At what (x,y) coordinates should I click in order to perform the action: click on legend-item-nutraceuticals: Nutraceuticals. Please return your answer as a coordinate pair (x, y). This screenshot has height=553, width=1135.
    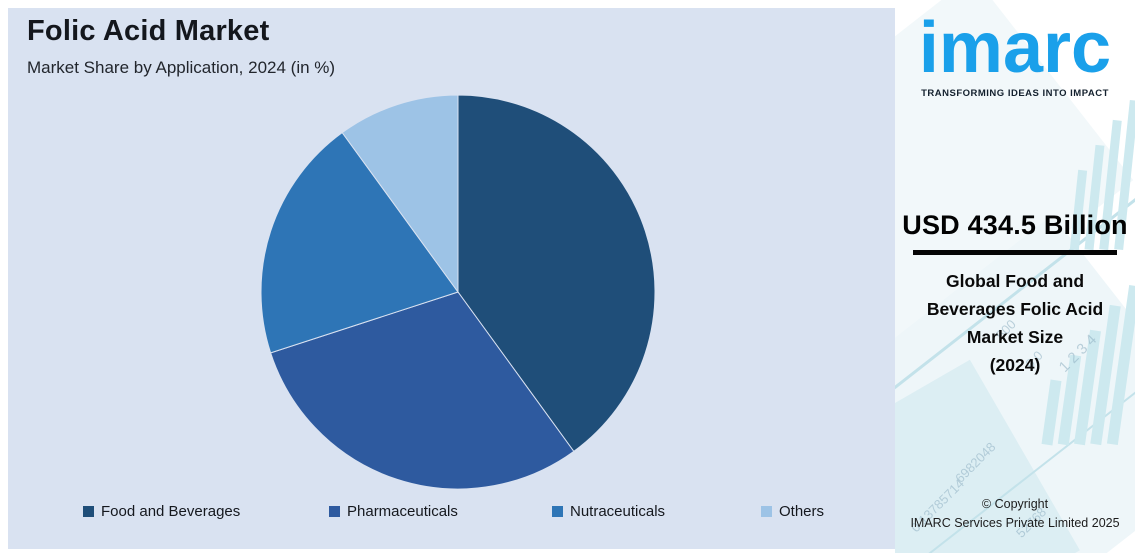
    Looking at the image, I should click on (608, 511).